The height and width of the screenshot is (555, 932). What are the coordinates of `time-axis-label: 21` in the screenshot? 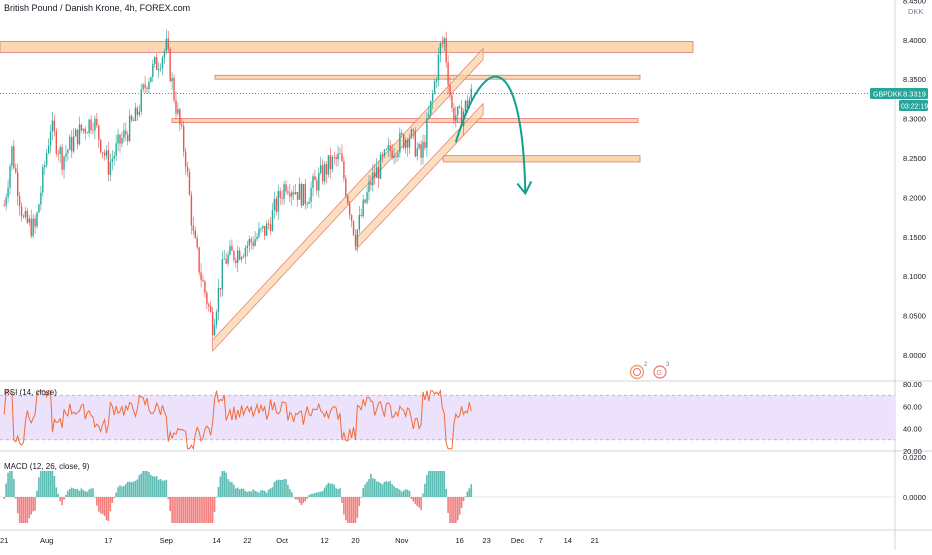 It's located at (4, 540).